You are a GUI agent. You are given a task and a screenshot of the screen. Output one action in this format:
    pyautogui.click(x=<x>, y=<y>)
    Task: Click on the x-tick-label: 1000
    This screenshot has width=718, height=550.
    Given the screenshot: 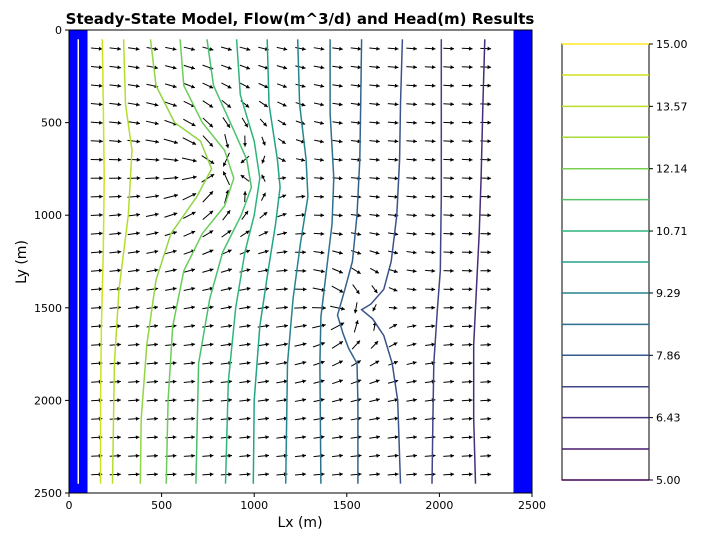 What is the action you would take?
    pyautogui.click(x=254, y=505)
    